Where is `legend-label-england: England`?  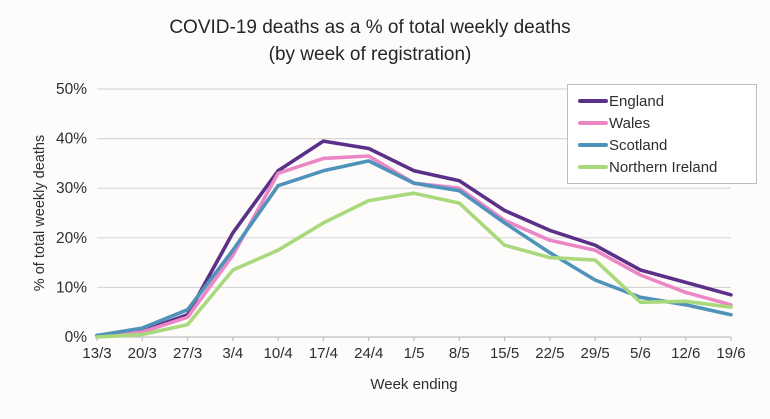 legend-label-england: England is located at coordinates (637, 101).